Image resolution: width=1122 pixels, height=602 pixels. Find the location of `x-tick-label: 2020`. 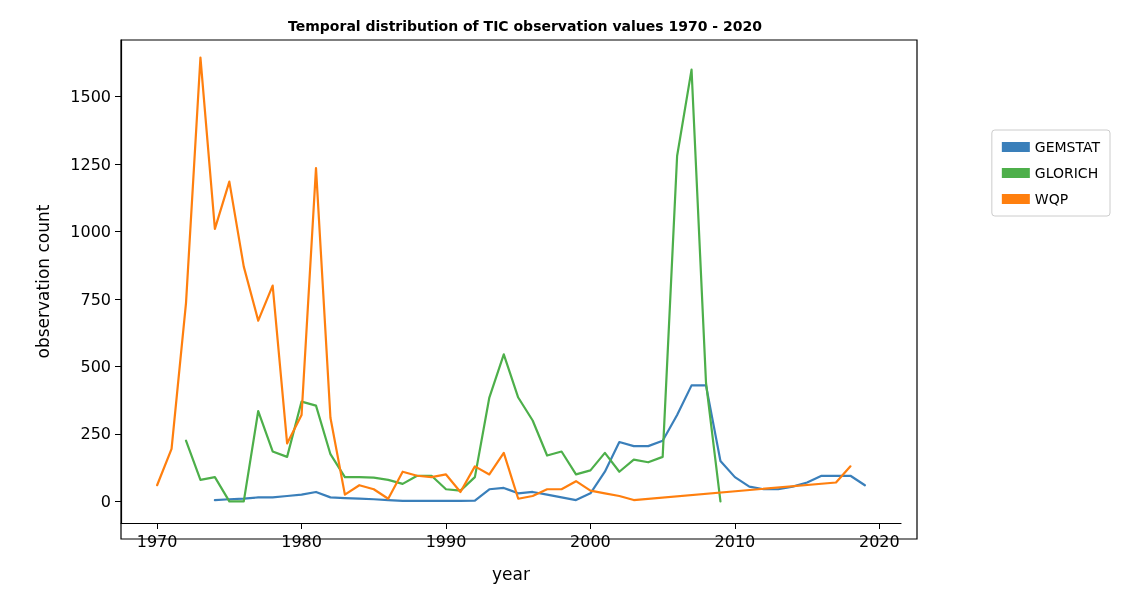

x-tick-label: 2020 is located at coordinates (879, 541).